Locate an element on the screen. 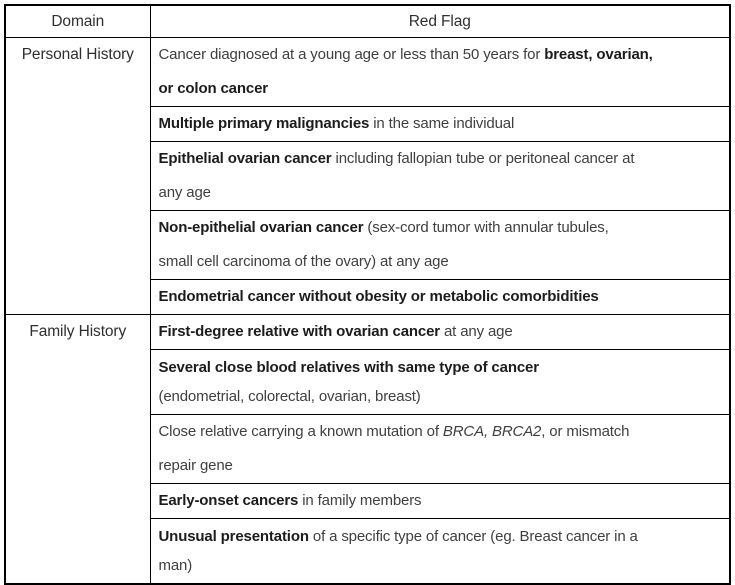 The image size is (735, 585). text-segment-regular: at any age is located at coordinates (476, 331).